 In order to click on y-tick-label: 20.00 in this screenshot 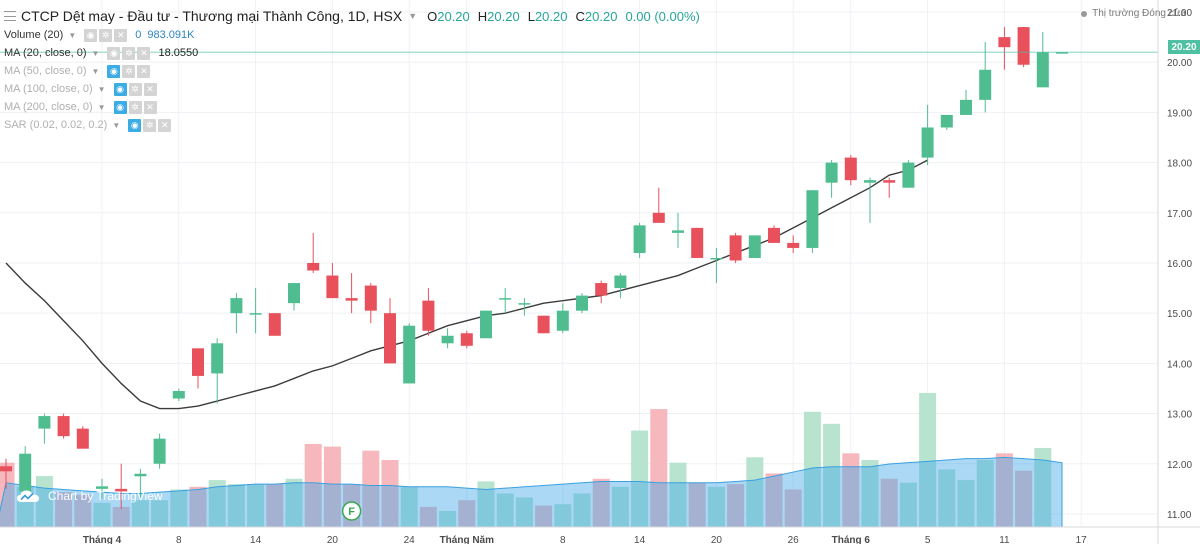, I will do `click(1179, 63)`.